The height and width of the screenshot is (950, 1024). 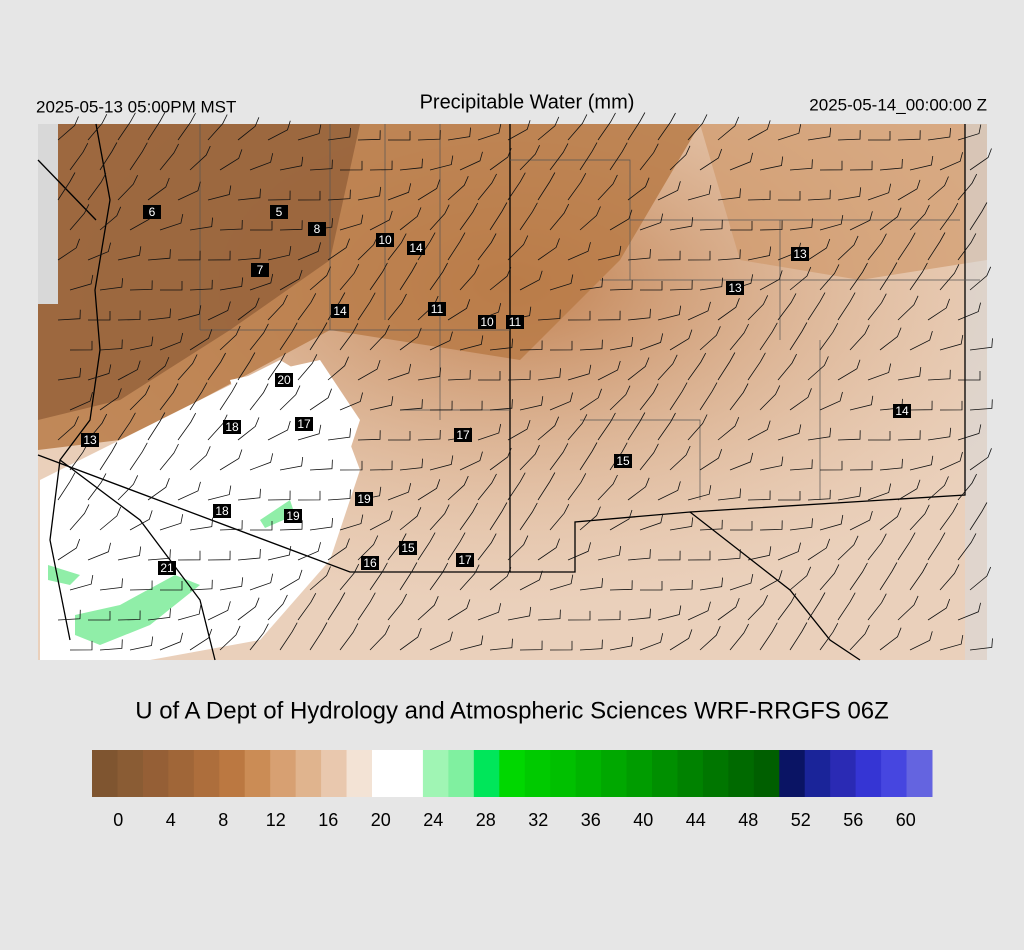 What do you see at coordinates (328, 820) in the screenshot?
I see `colorbar-tick-label: 16` at bounding box center [328, 820].